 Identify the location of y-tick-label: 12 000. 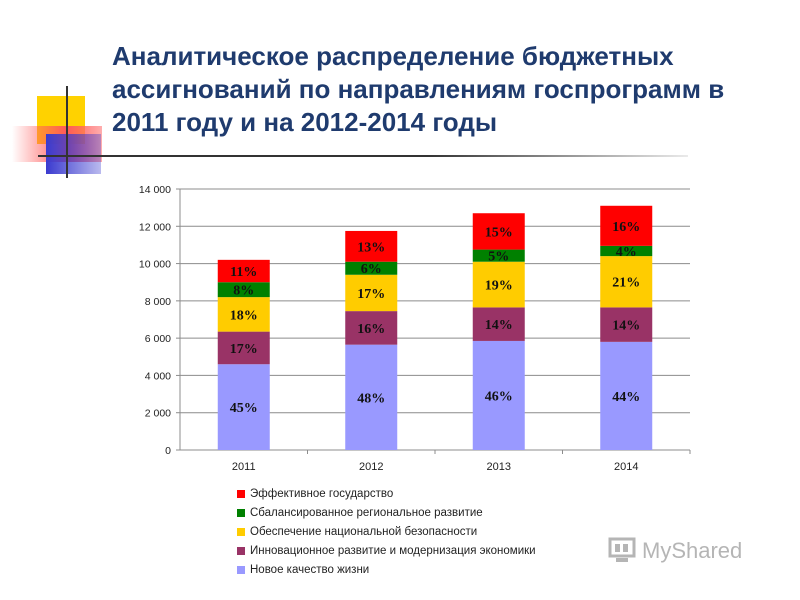
(155, 227).